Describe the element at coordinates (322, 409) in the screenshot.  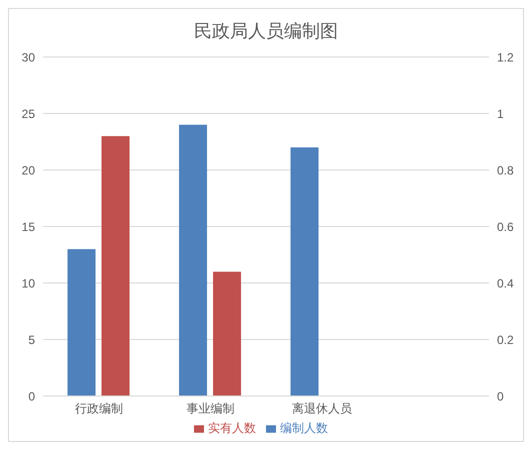
I see `x-tick-label: 离退休人员` at that location.